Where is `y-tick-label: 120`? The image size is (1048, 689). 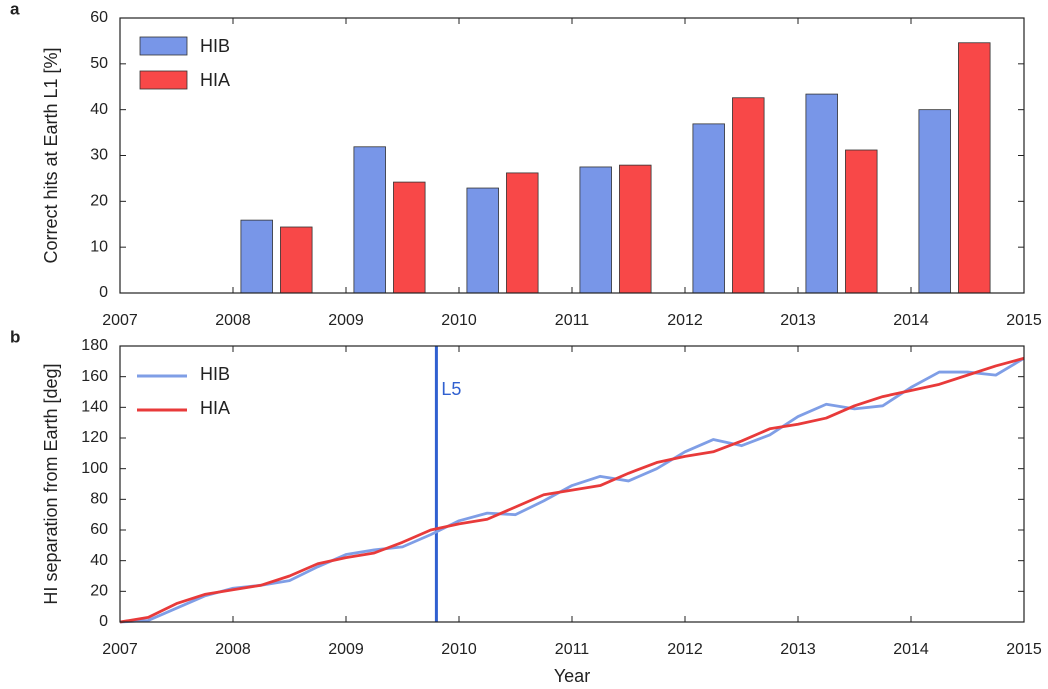 y-tick-label: 120 is located at coordinates (94, 437).